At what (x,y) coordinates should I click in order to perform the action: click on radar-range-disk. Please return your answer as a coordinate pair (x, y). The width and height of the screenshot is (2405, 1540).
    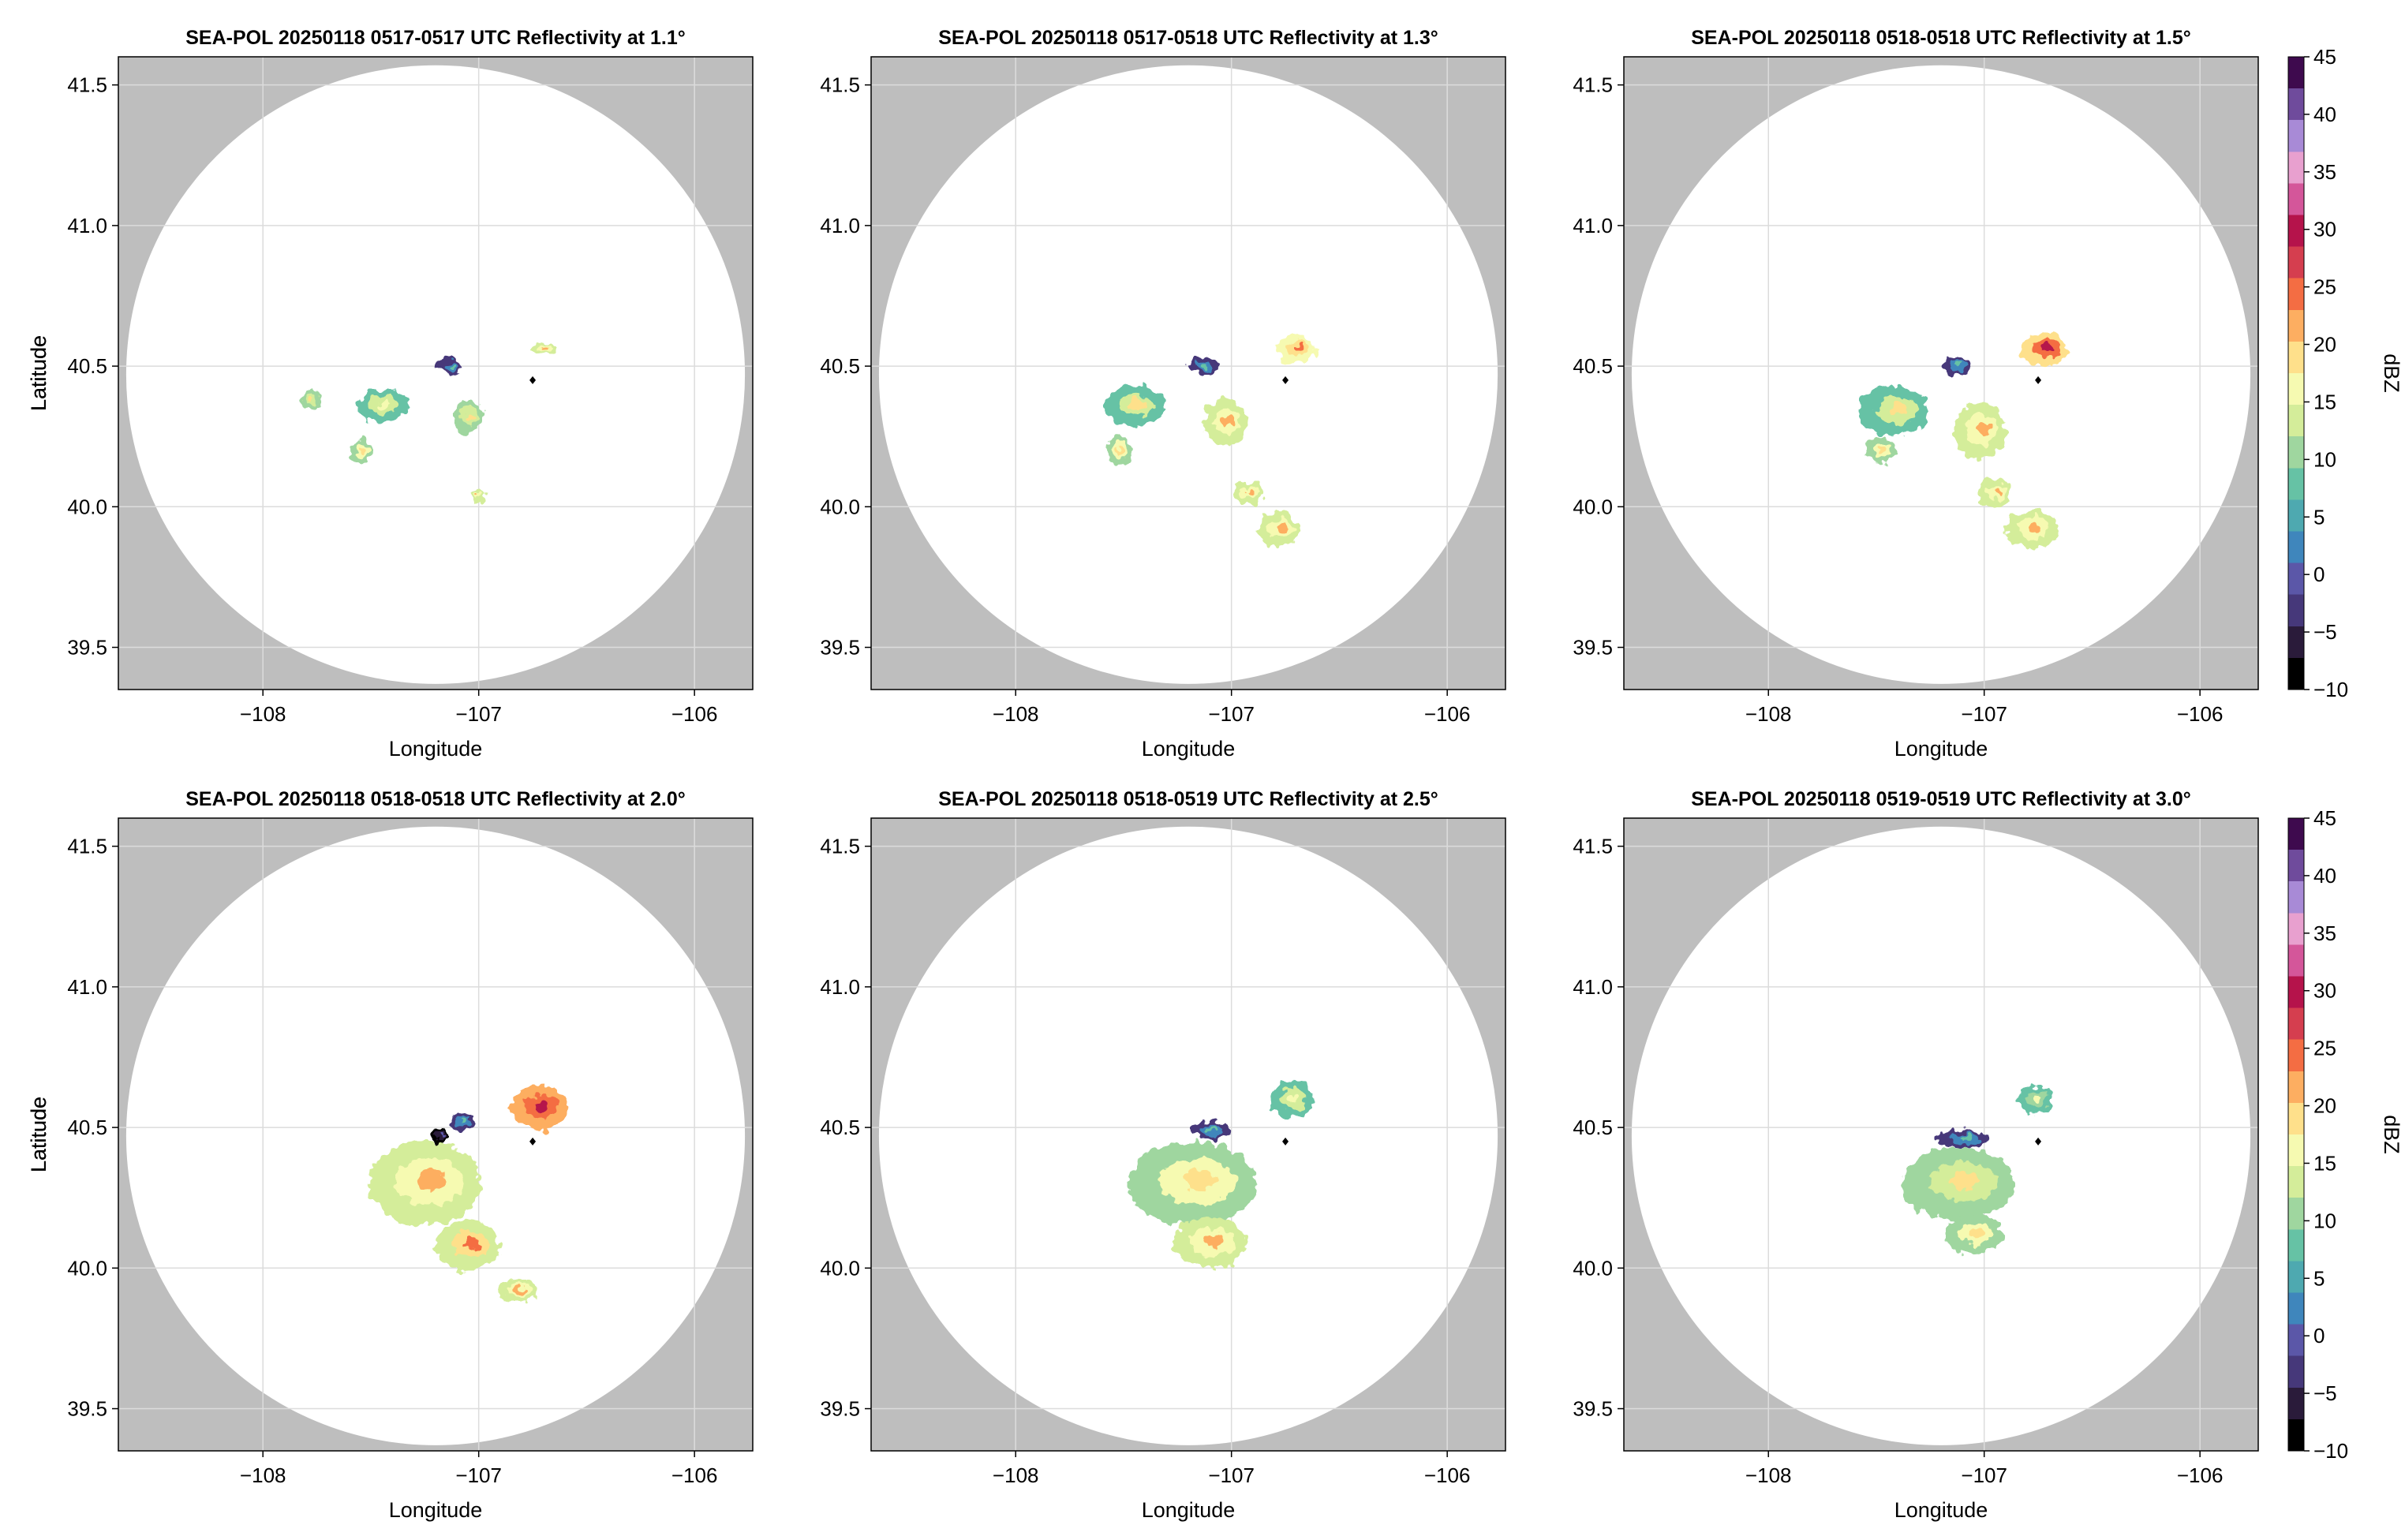
    Looking at the image, I should click on (1188, 1135).